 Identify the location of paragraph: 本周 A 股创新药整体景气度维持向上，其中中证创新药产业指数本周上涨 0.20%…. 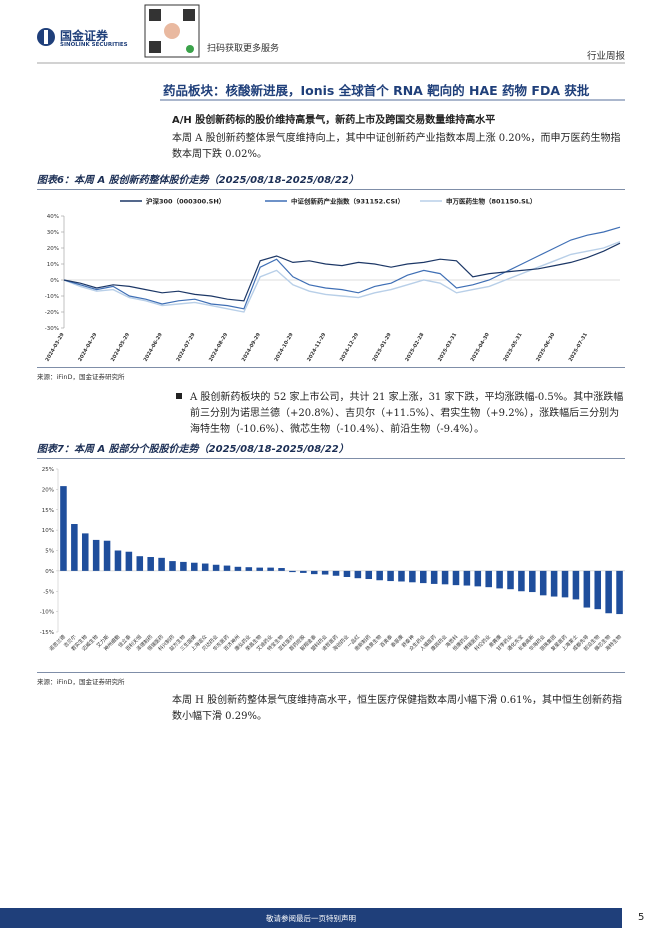
(396, 146).